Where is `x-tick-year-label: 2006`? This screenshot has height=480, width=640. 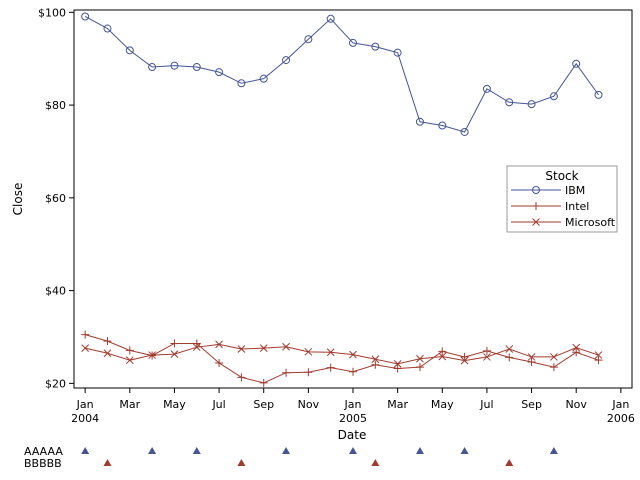 x-tick-year-label: 2006 is located at coordinates (621, 418).